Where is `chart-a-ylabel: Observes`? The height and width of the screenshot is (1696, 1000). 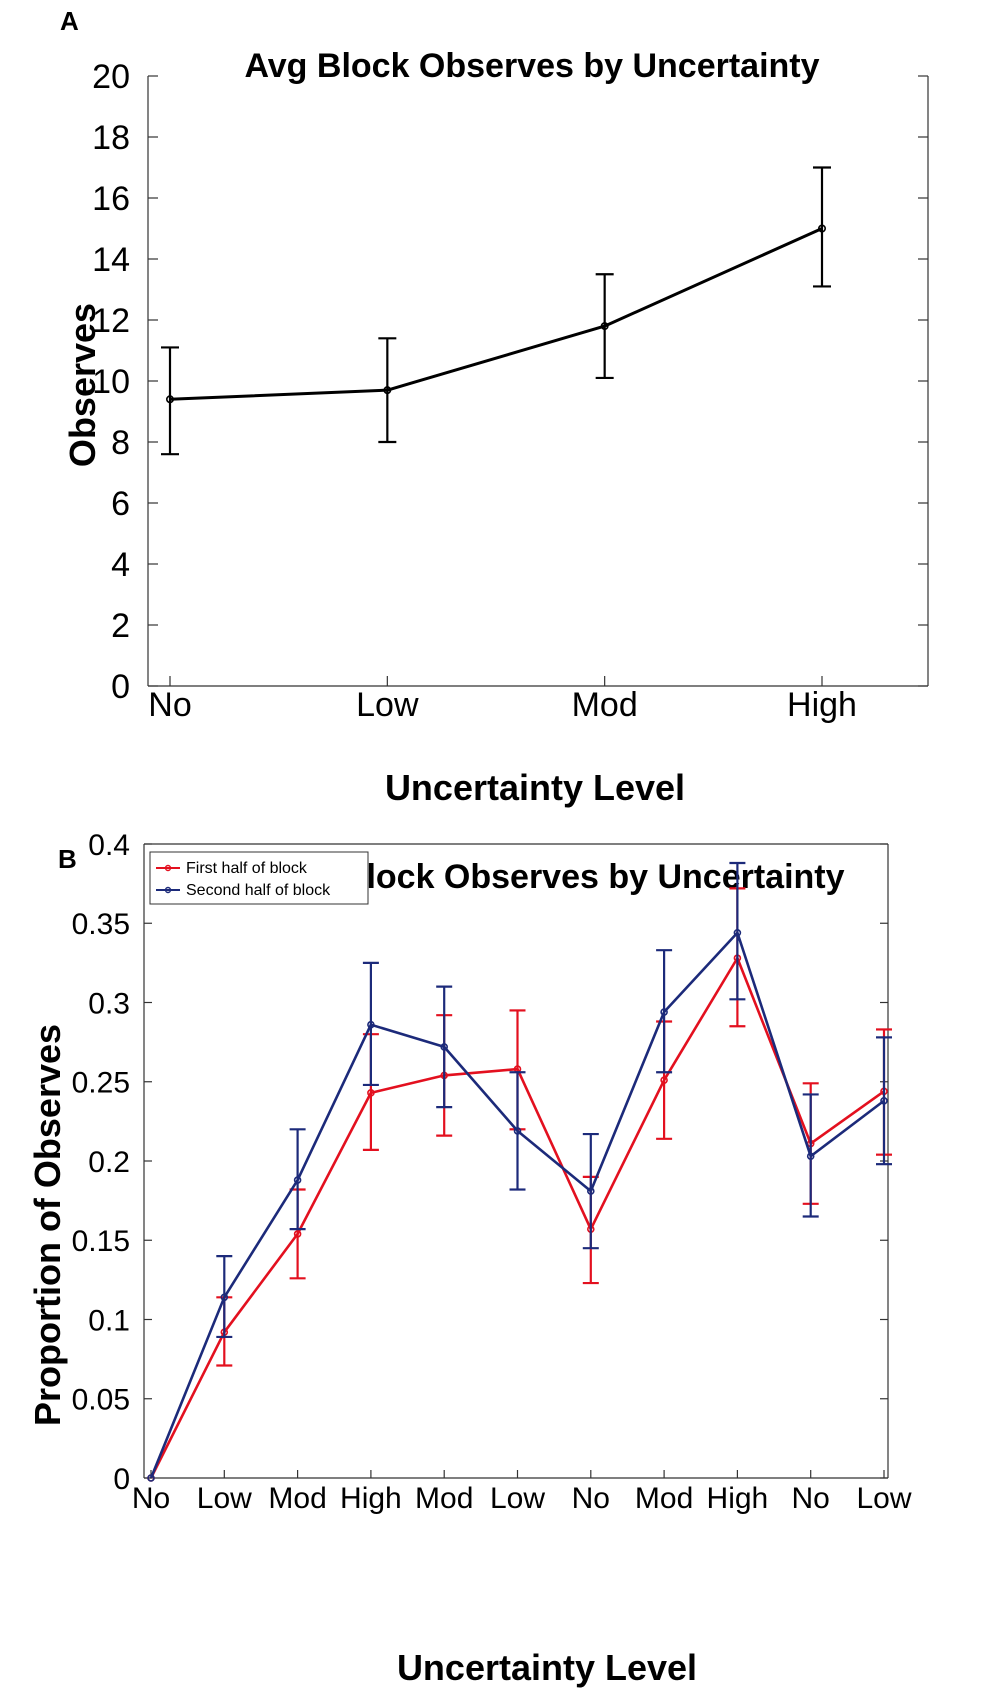
chart-a-ylabel: Observes is located at coordinates (82, 385).